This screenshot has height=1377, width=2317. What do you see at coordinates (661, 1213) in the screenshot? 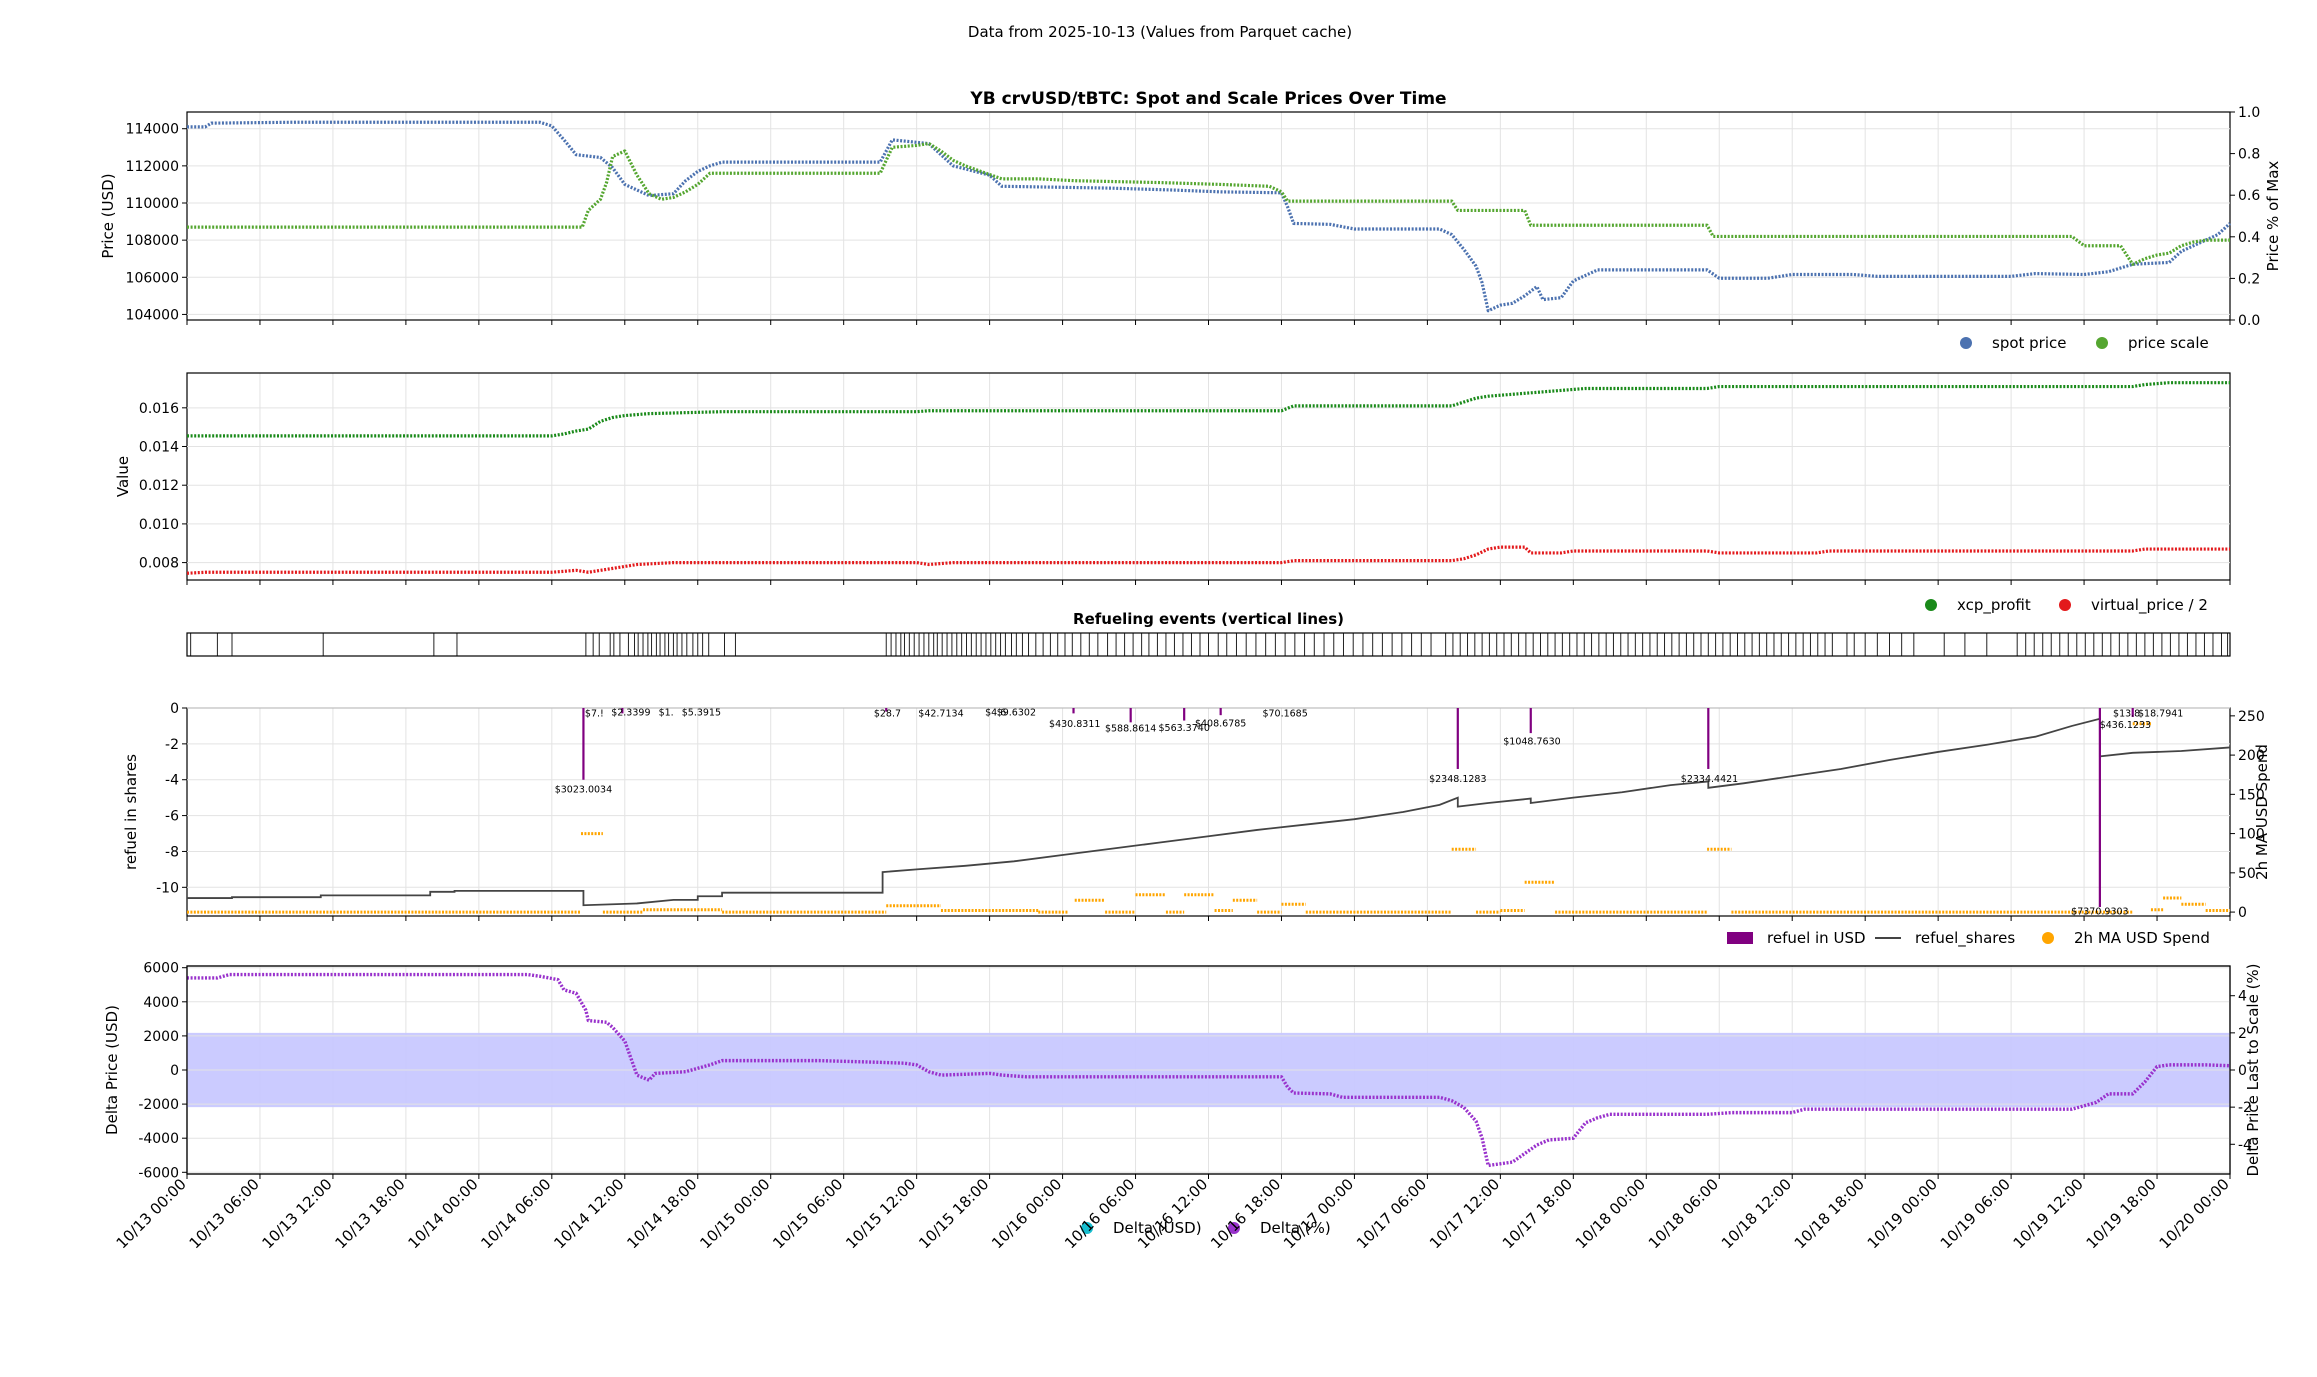
I see `x-tick-label-7: 10/14 18:00` at bounding box center [661, 1213].